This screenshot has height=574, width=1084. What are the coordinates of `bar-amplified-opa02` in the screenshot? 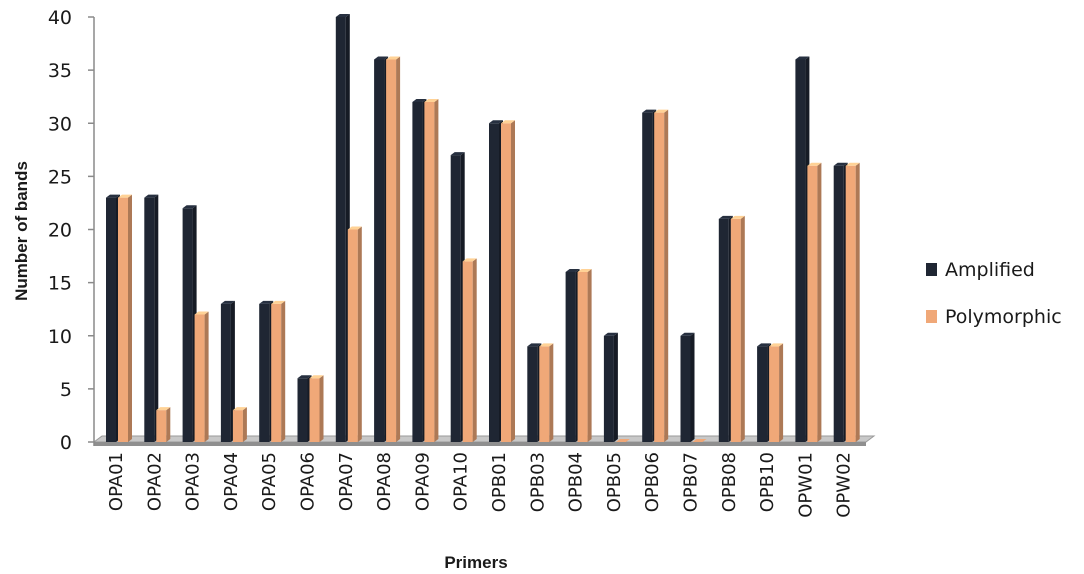 It's located at (151, 318).